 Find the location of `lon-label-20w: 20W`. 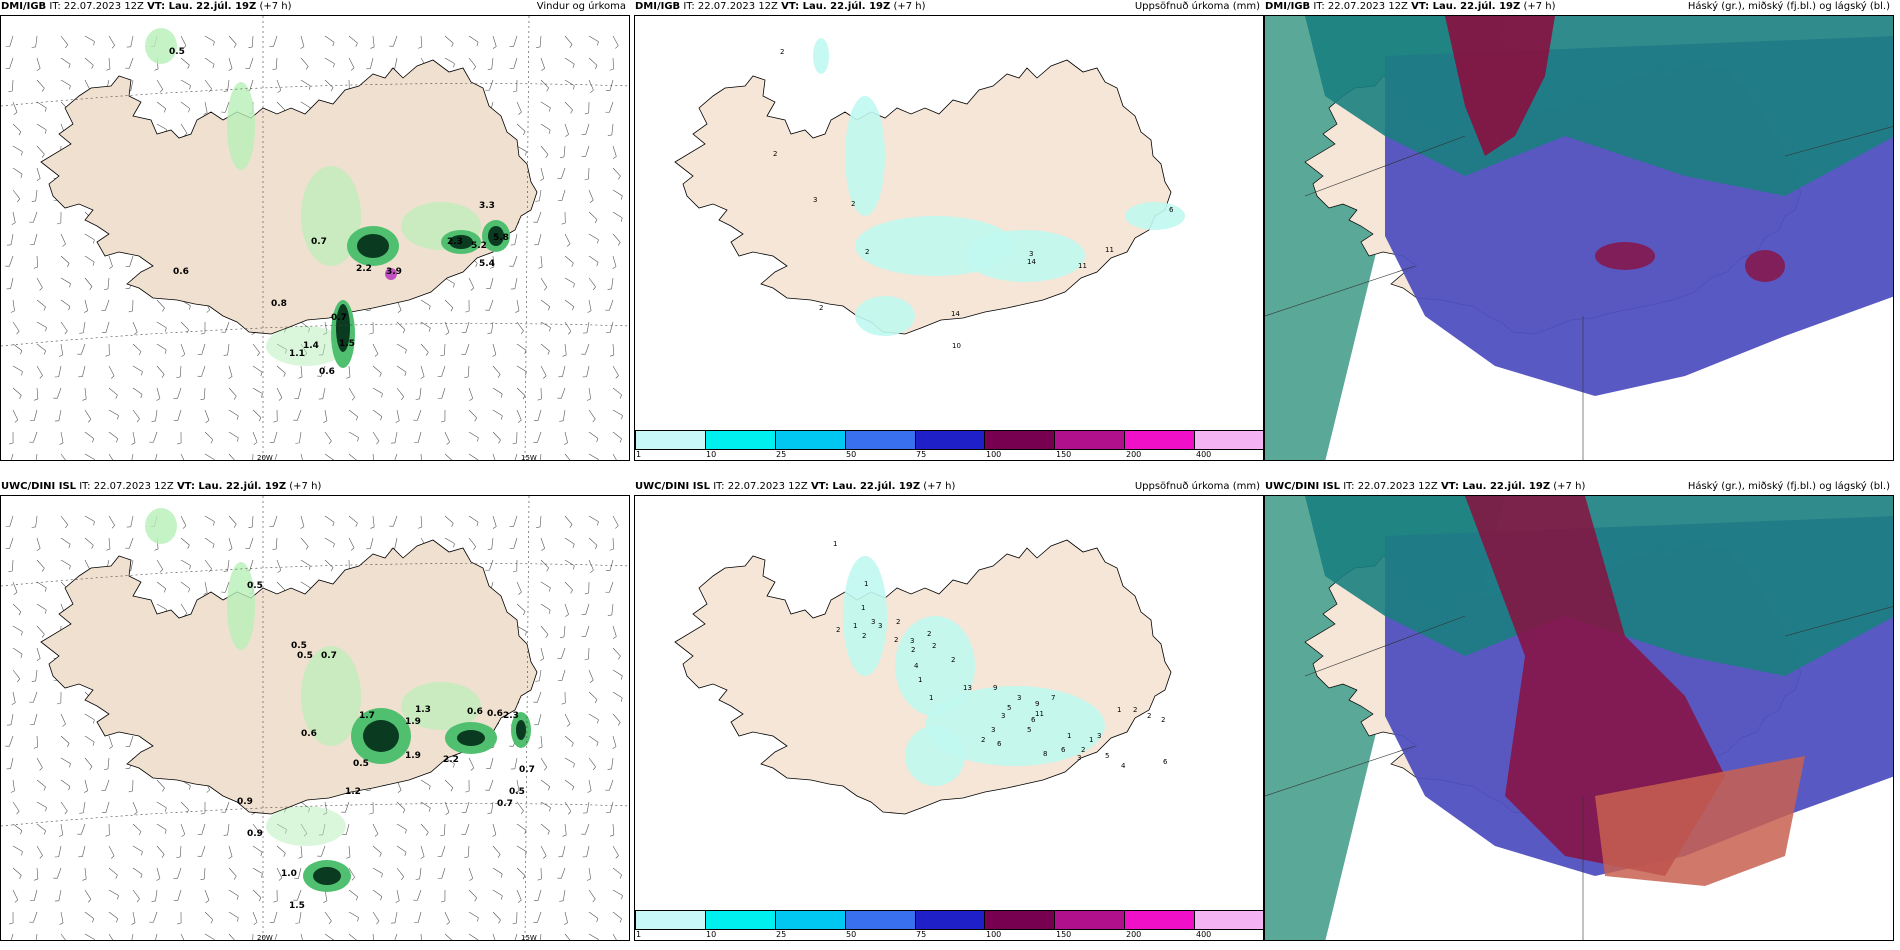

lon-label-20w: 20W is located at coordinates (265, 937).